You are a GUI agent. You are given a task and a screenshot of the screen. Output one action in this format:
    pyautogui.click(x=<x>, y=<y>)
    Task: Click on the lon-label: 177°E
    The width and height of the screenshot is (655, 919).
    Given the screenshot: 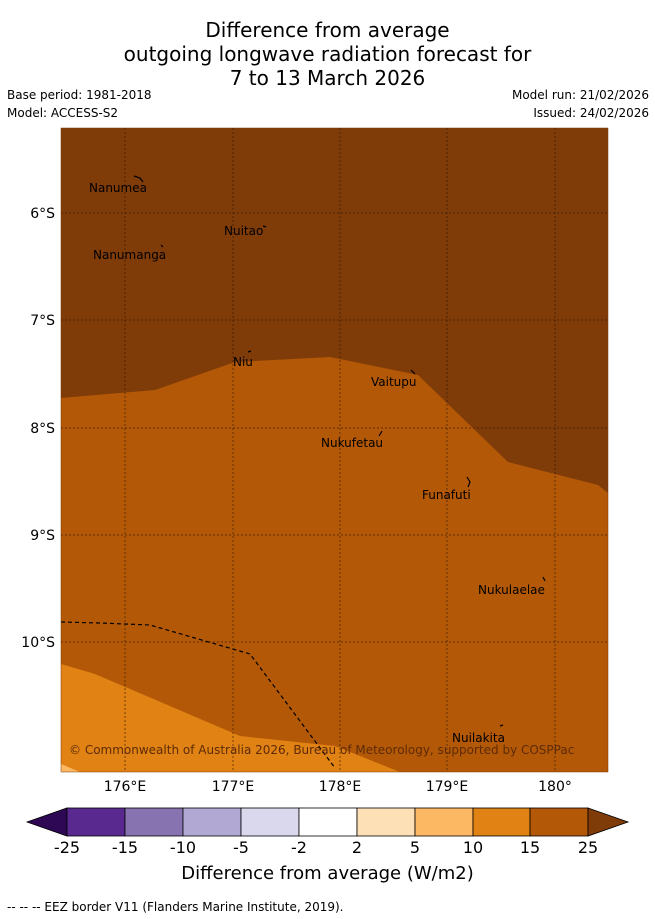 What is the action you would take?
    pyautogui.click(x=233, y=787)
    